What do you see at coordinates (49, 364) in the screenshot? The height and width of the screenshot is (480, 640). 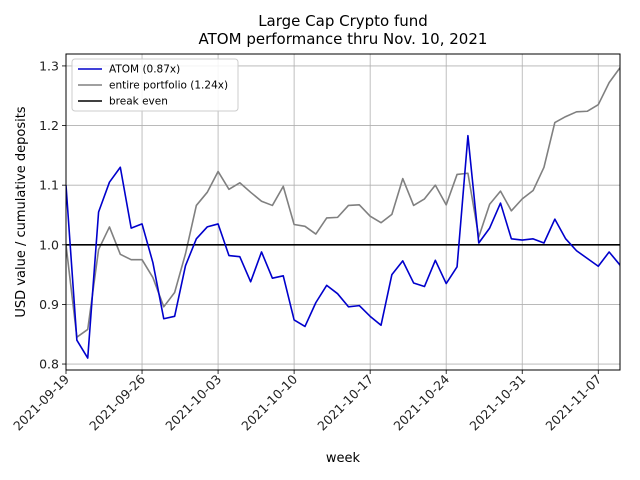 I see `y-tick-label: 0.8` at bounding box center [49, 364].